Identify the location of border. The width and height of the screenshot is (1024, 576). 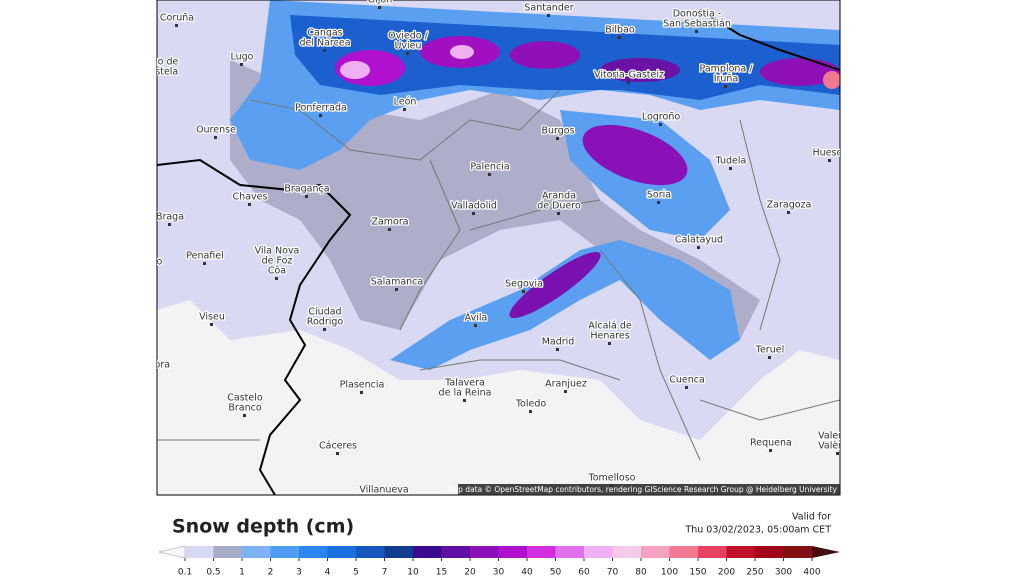
(254, 326).